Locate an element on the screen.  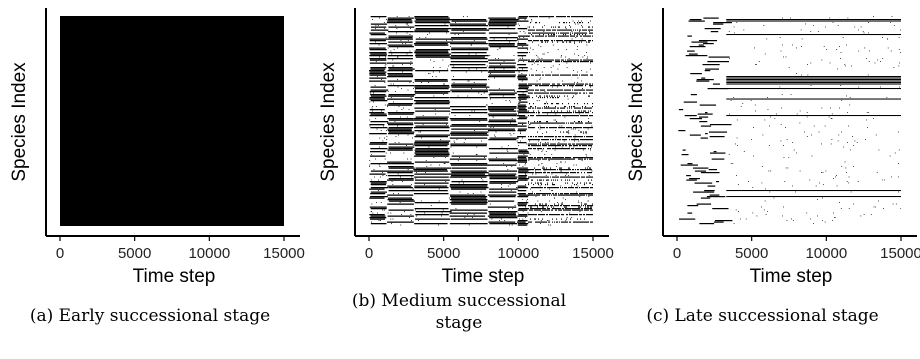
y-axis-label-c: Species Index is located at coordinates (636, 122).